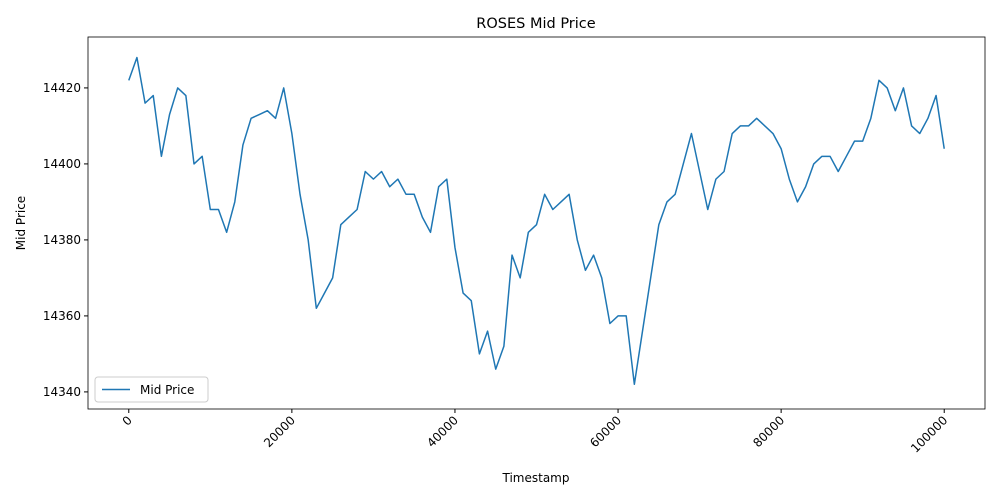 The width and height of the screenshot is (1000, 504). Describe the element at coordinates (62, 88) in the screenshot. I see `y-tick-label: 14420` at that location.